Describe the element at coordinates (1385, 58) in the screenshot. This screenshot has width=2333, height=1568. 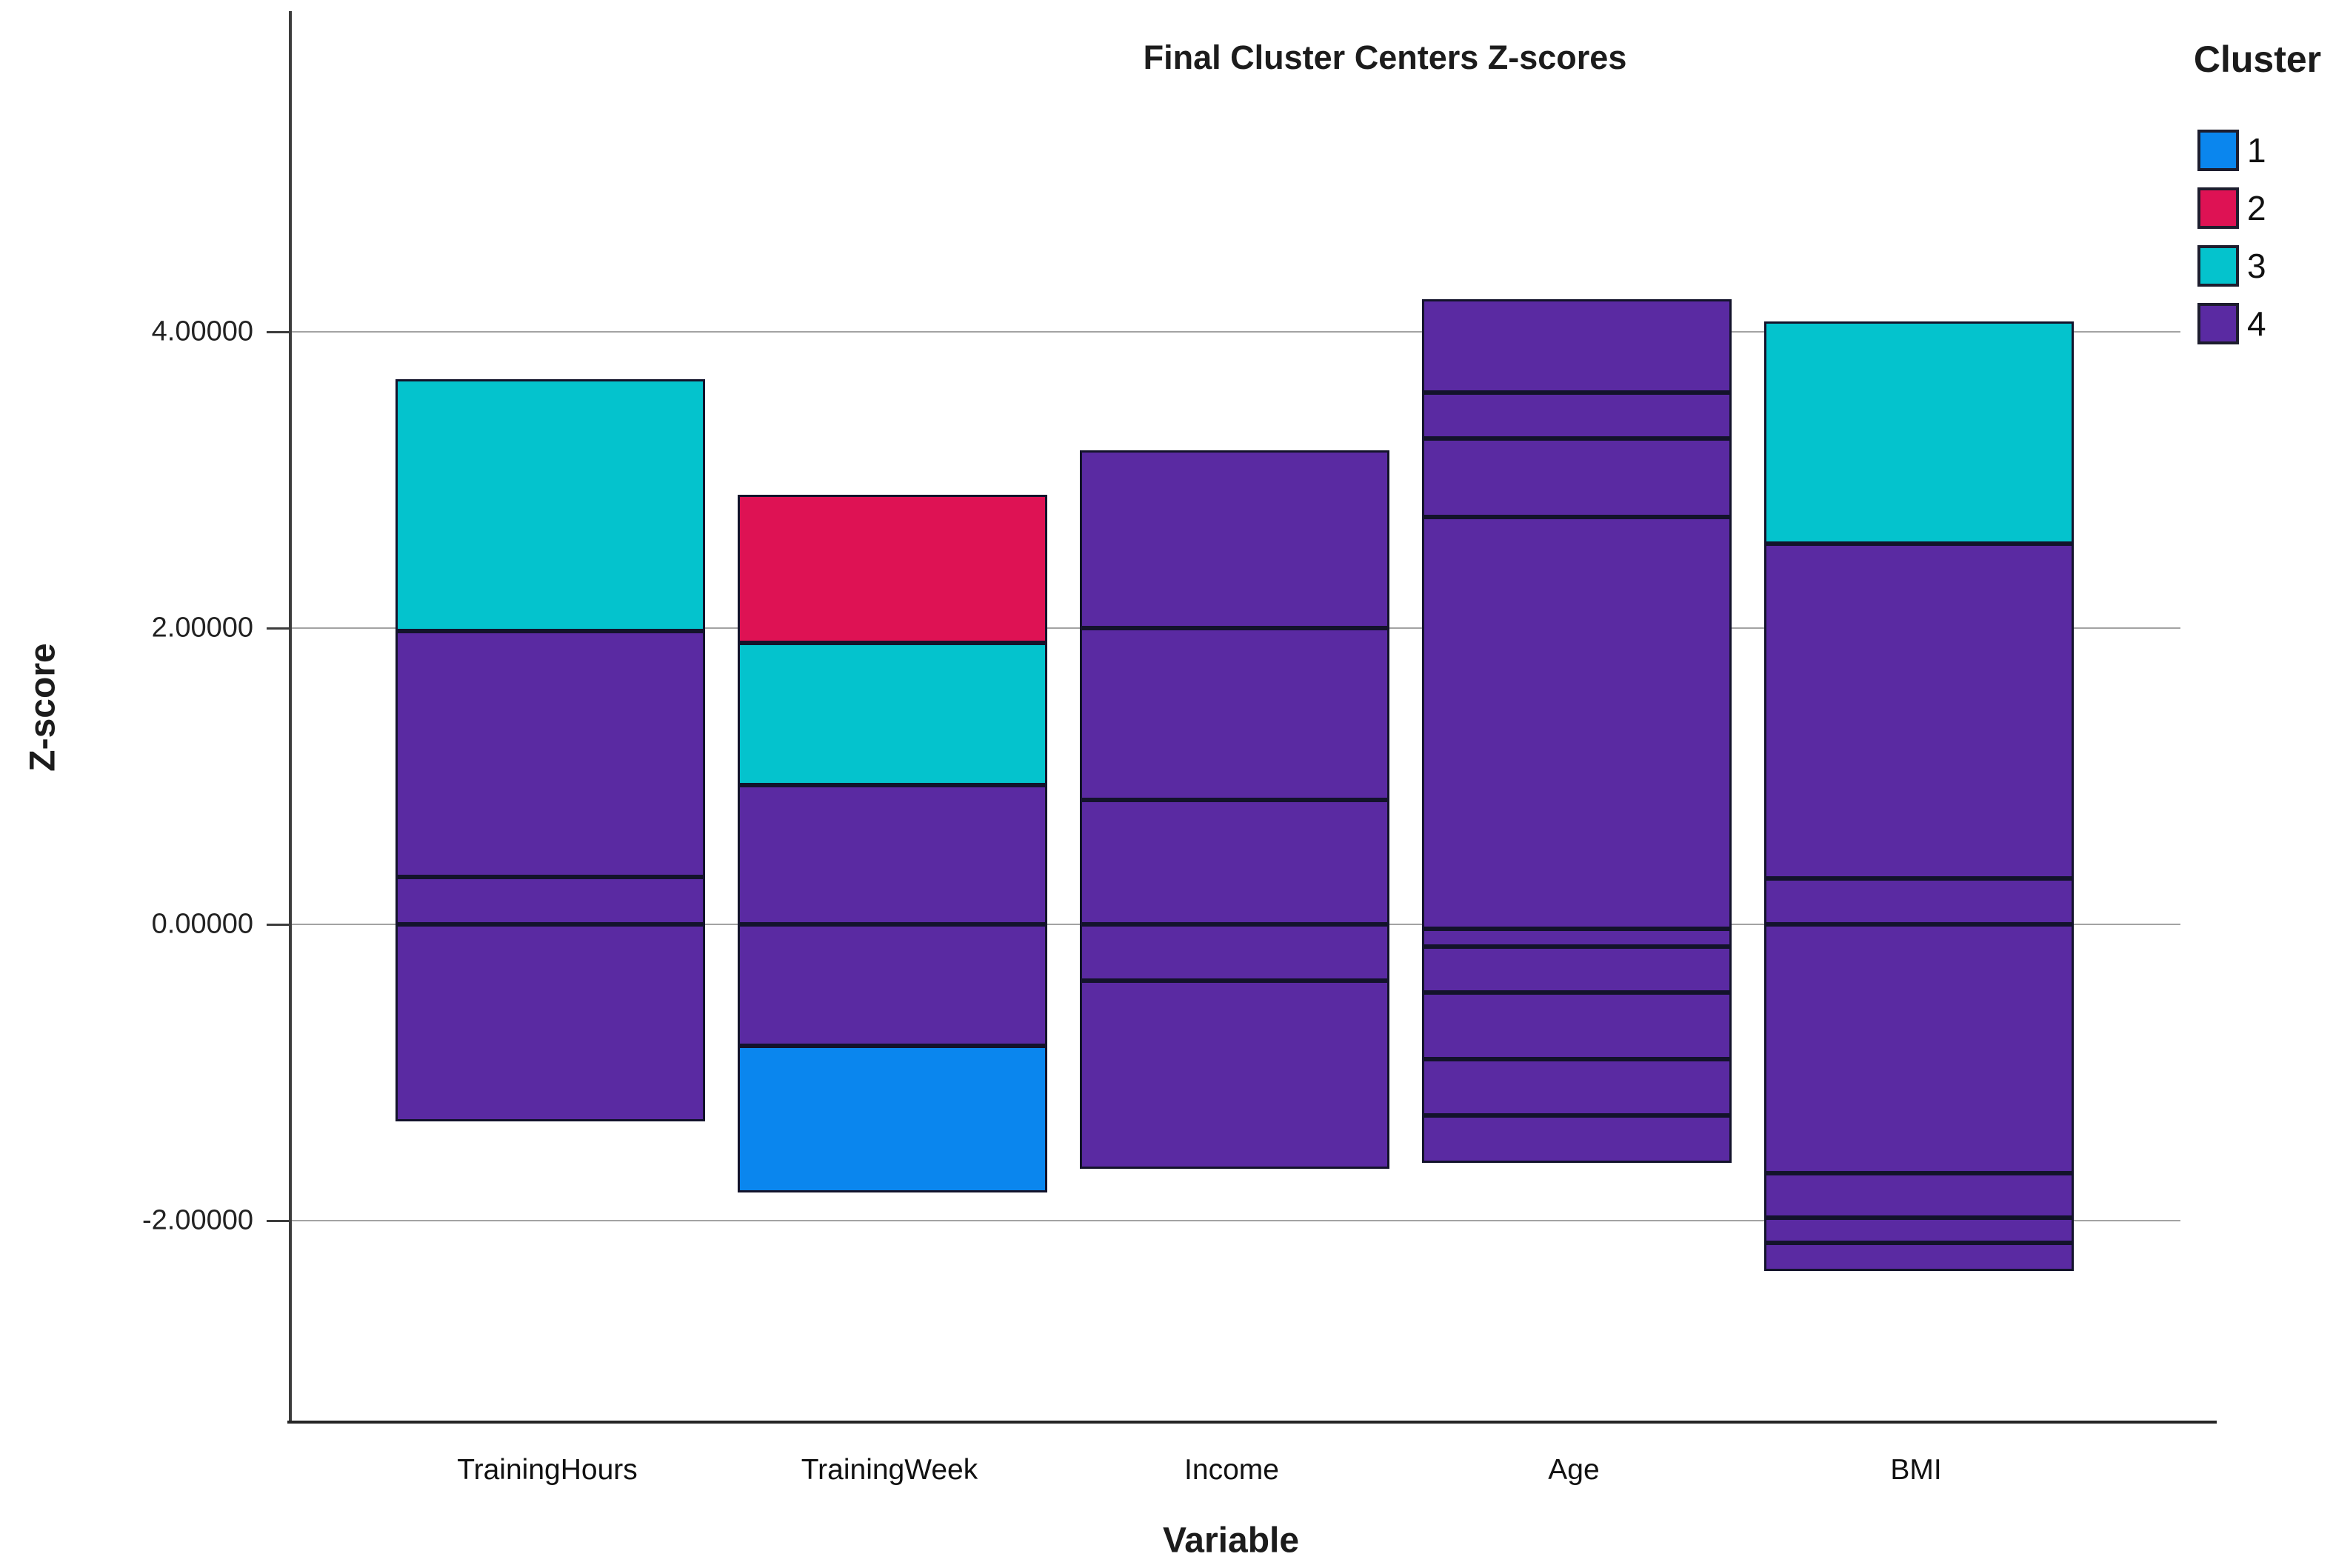
I see `chart-title: Final Cluster Centers Z-scores` at that location.